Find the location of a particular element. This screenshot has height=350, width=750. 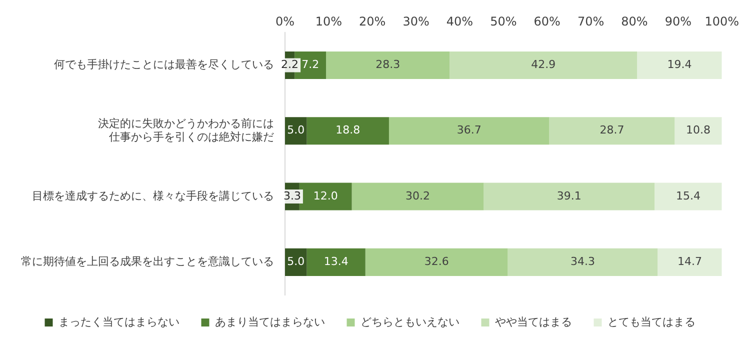

data-label: 3.3 is located at coordinates (292, 195).